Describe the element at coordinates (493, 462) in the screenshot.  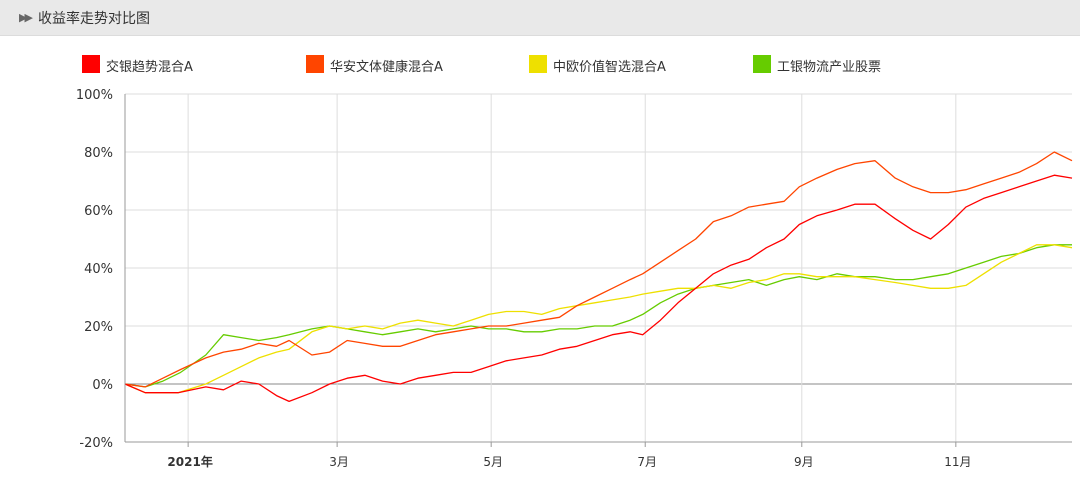
I see `x-tick-label: 5月` at that location.